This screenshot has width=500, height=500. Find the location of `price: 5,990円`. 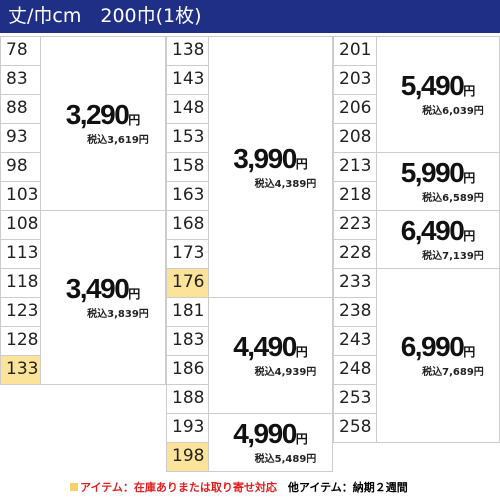

price: 5,990円 is located at coordinates (438, 175).